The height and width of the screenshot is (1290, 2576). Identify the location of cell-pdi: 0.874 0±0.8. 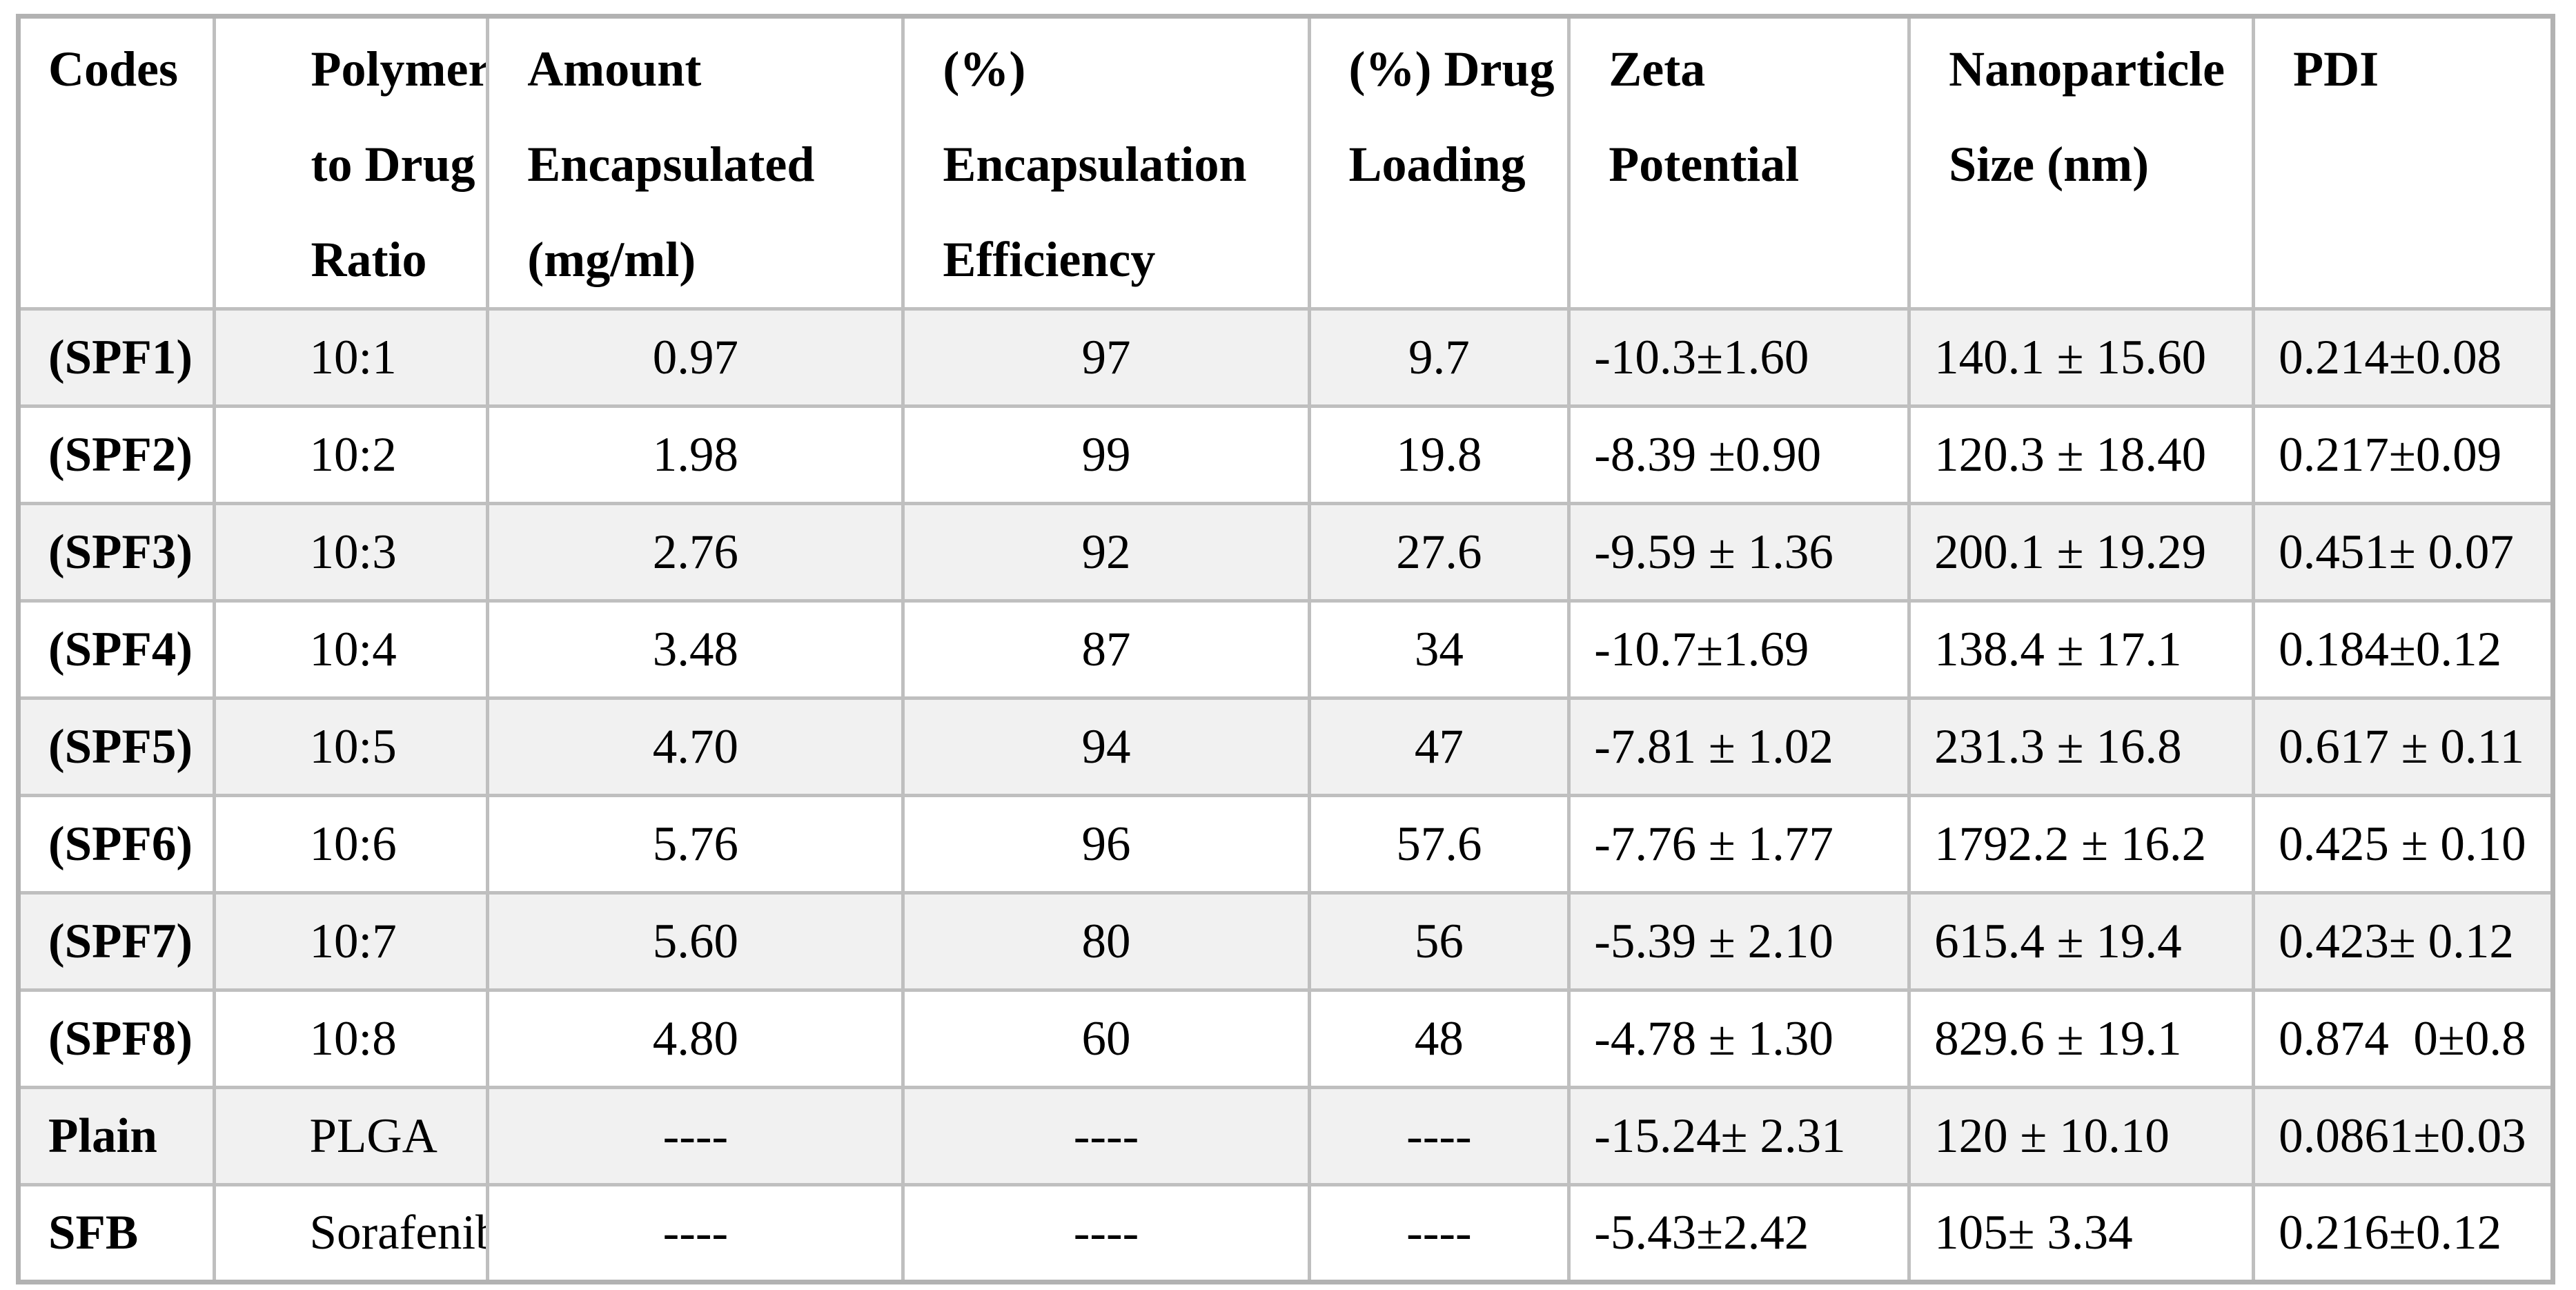
(2403, 1038).